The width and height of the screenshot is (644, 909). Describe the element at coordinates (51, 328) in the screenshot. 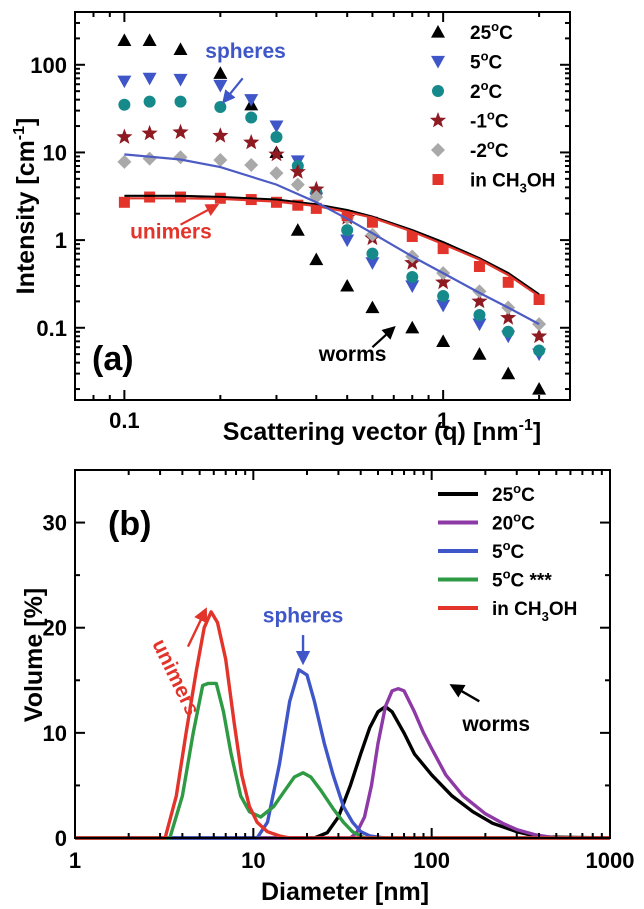

I see `y-tick-label: 0.1` at that location.